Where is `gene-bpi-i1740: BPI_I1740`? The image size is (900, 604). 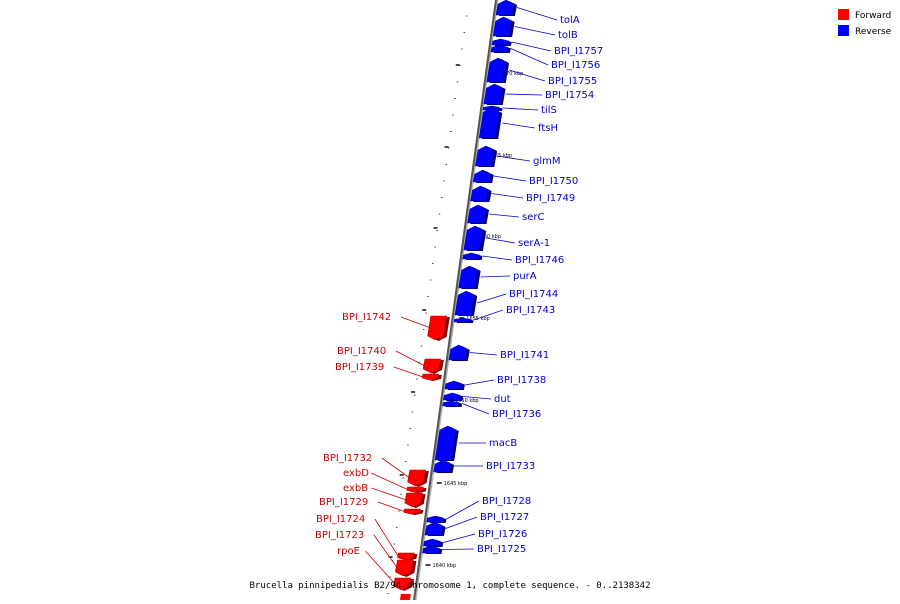 gene-bpi-i1740: BPI_I1740 is located at coordinates (390, 360).